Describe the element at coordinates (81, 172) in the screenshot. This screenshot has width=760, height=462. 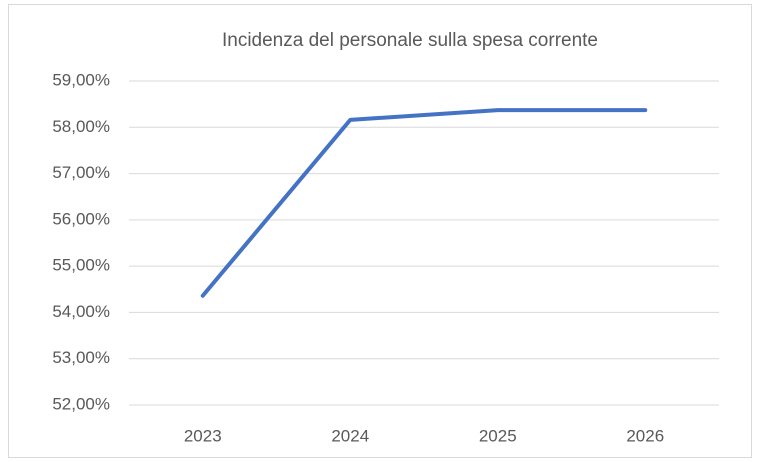
I see `y-tick-label: 57,00%` at that location.